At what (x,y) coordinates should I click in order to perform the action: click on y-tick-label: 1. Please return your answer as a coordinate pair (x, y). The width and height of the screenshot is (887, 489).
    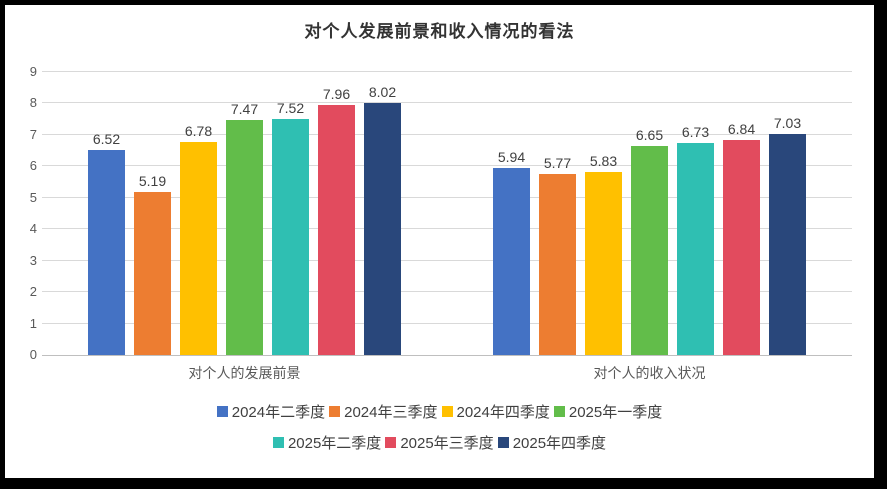
    Looking at the image, I should click on (33, 323).